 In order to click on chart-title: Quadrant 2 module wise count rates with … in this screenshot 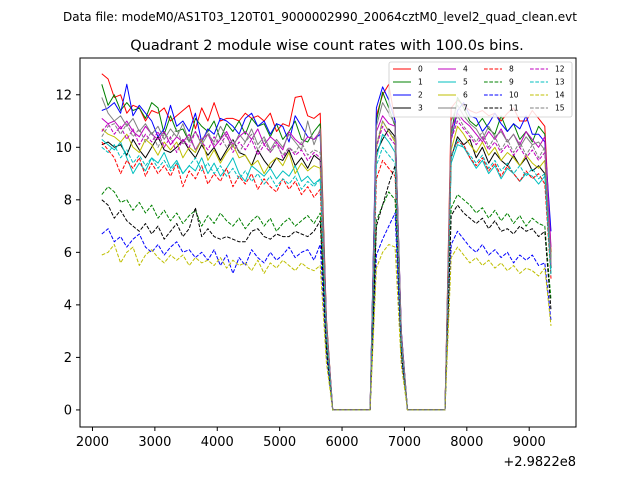, I will do `click(327, 46)`.